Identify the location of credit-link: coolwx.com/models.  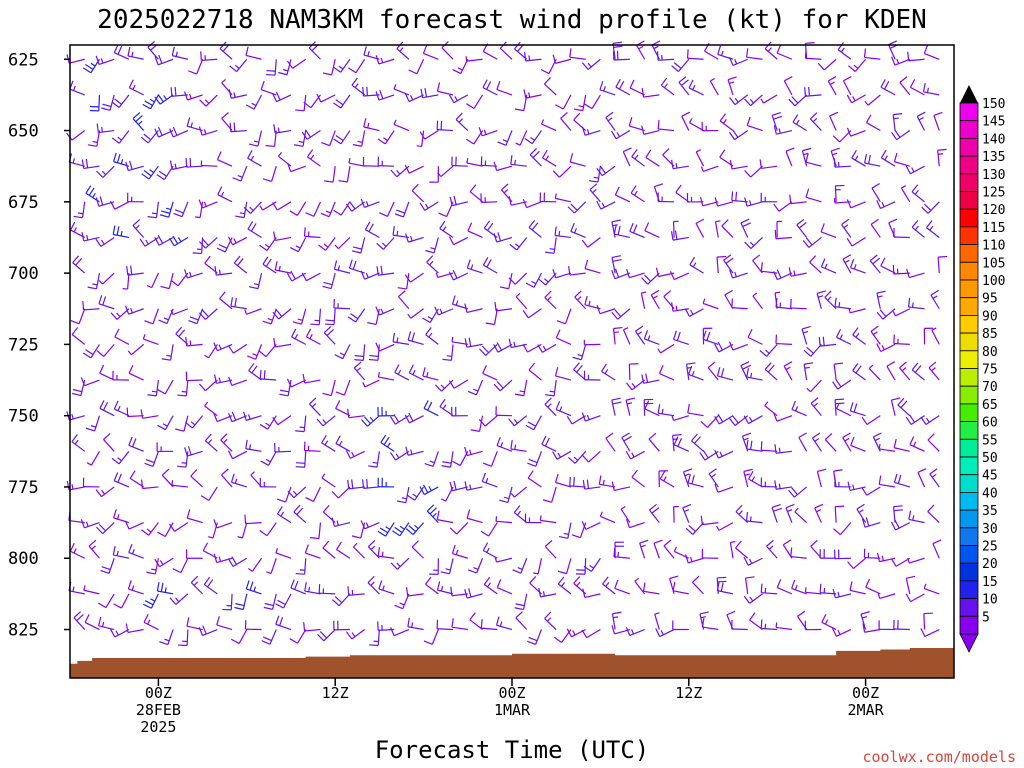
(939, 757).